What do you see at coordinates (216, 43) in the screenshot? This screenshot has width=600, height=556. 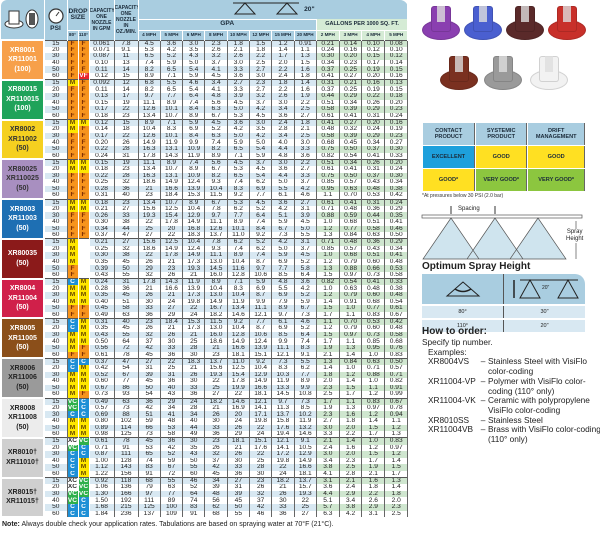 I see `gpa-cell: 2.3` at bounding box center [216, 43].